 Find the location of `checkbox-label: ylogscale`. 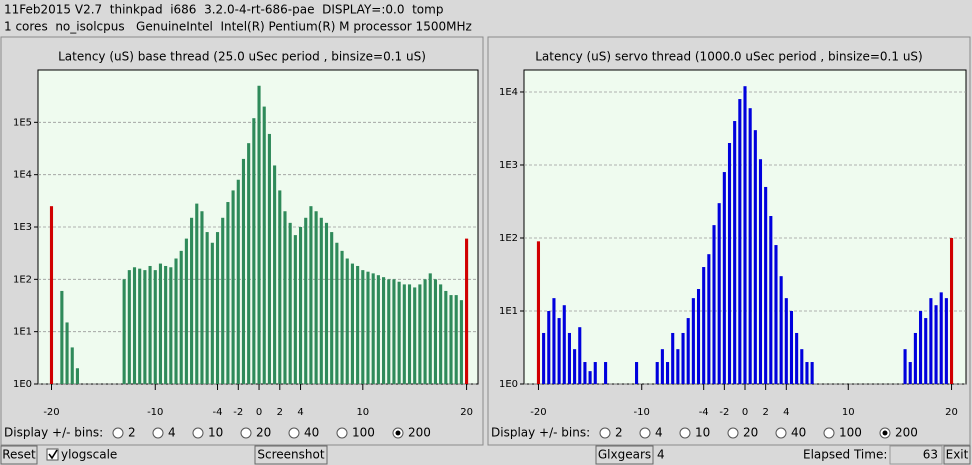

checkbox-label: ylogscale is located at coordinates (89, 455).